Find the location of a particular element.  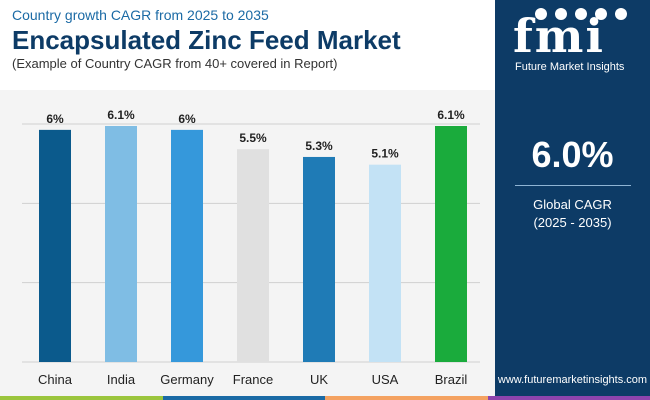

value-label-china: 6% is located at coordinates (55, 119).